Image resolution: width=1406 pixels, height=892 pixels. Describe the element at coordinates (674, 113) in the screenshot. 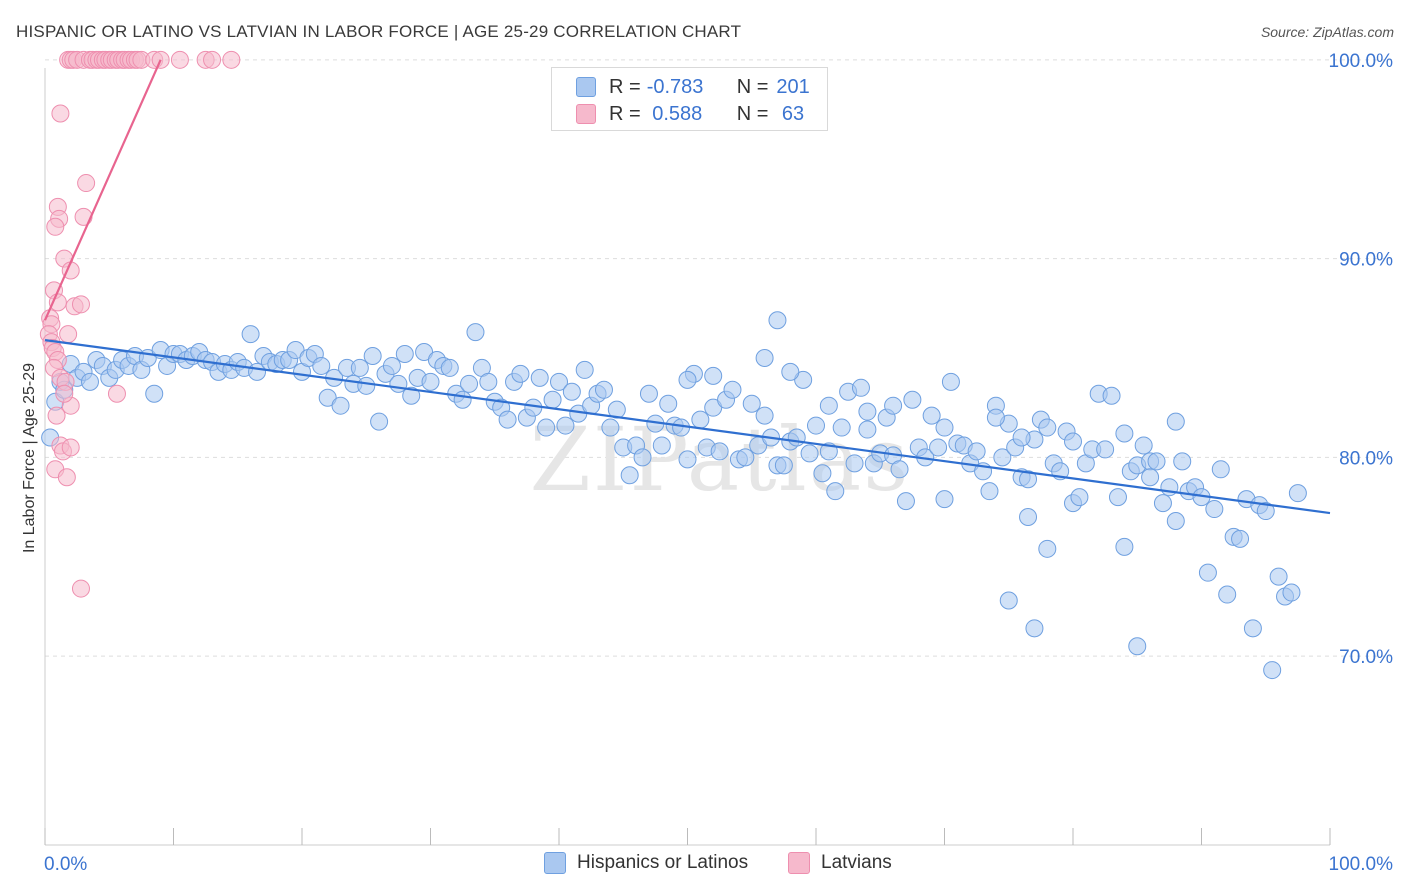

I see `legend-r-value: 0.588` at that location.